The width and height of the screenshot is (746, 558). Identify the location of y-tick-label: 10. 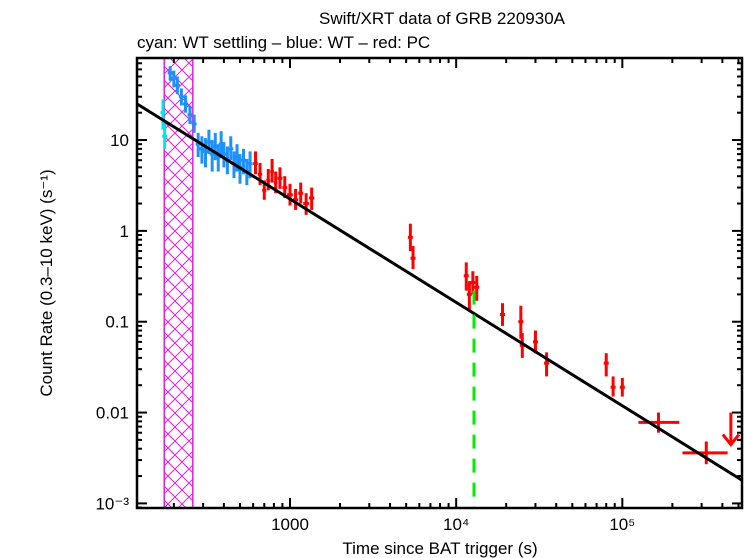
(119, 140).